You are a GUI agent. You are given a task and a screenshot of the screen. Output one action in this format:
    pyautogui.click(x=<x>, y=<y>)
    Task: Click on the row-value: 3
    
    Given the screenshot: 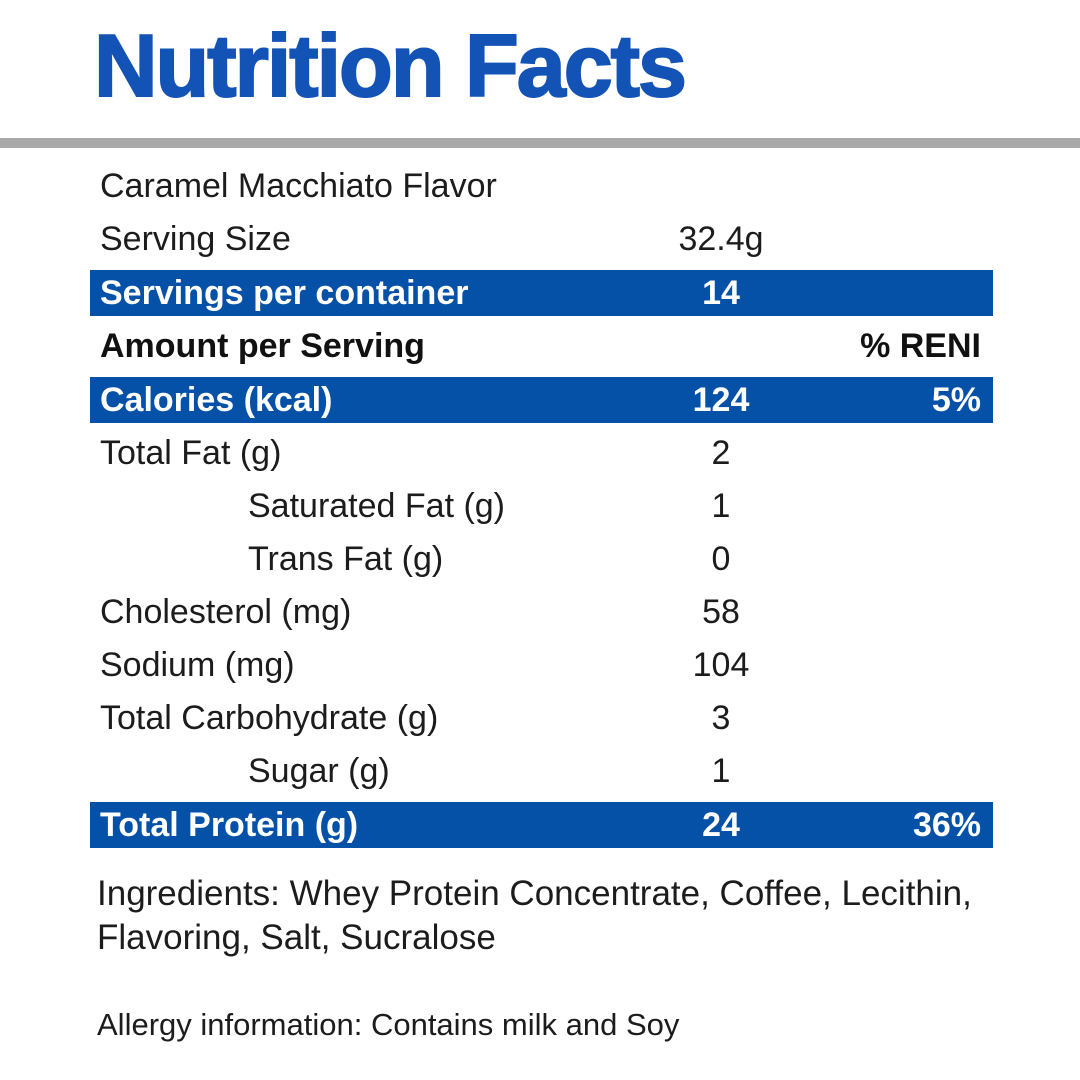 What is the action you would take?
    pyautogui.click(x=721, y=718)
    